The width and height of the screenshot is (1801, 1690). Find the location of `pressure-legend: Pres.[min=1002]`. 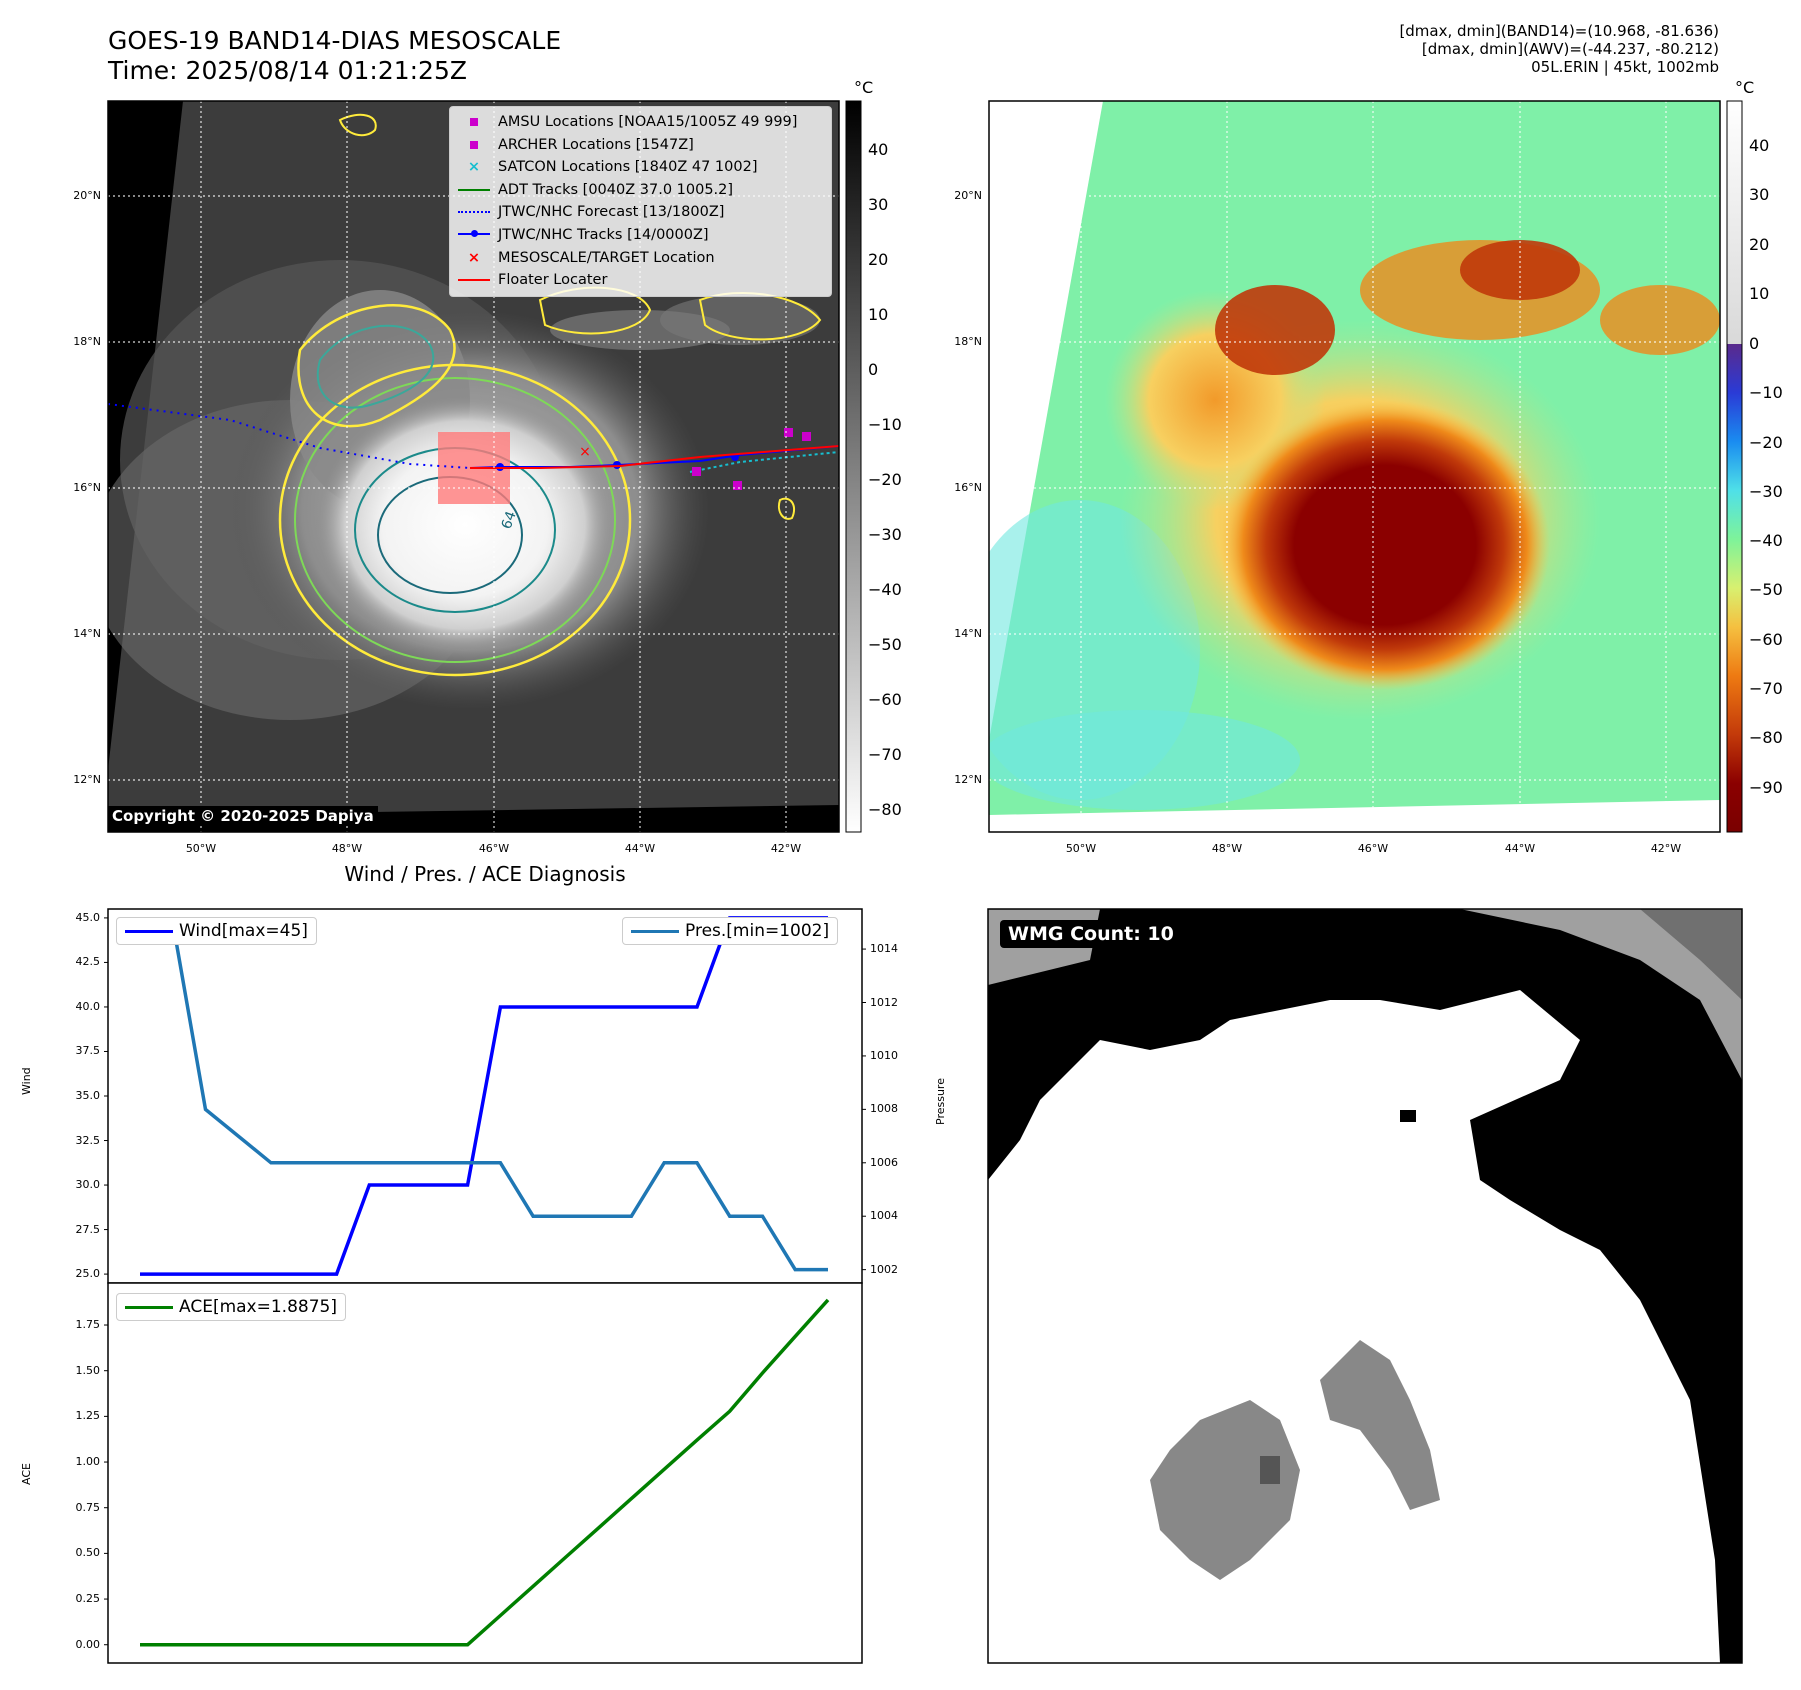

pressure-legend: Pres.[min=1002] is located at coordinates (730, 931).